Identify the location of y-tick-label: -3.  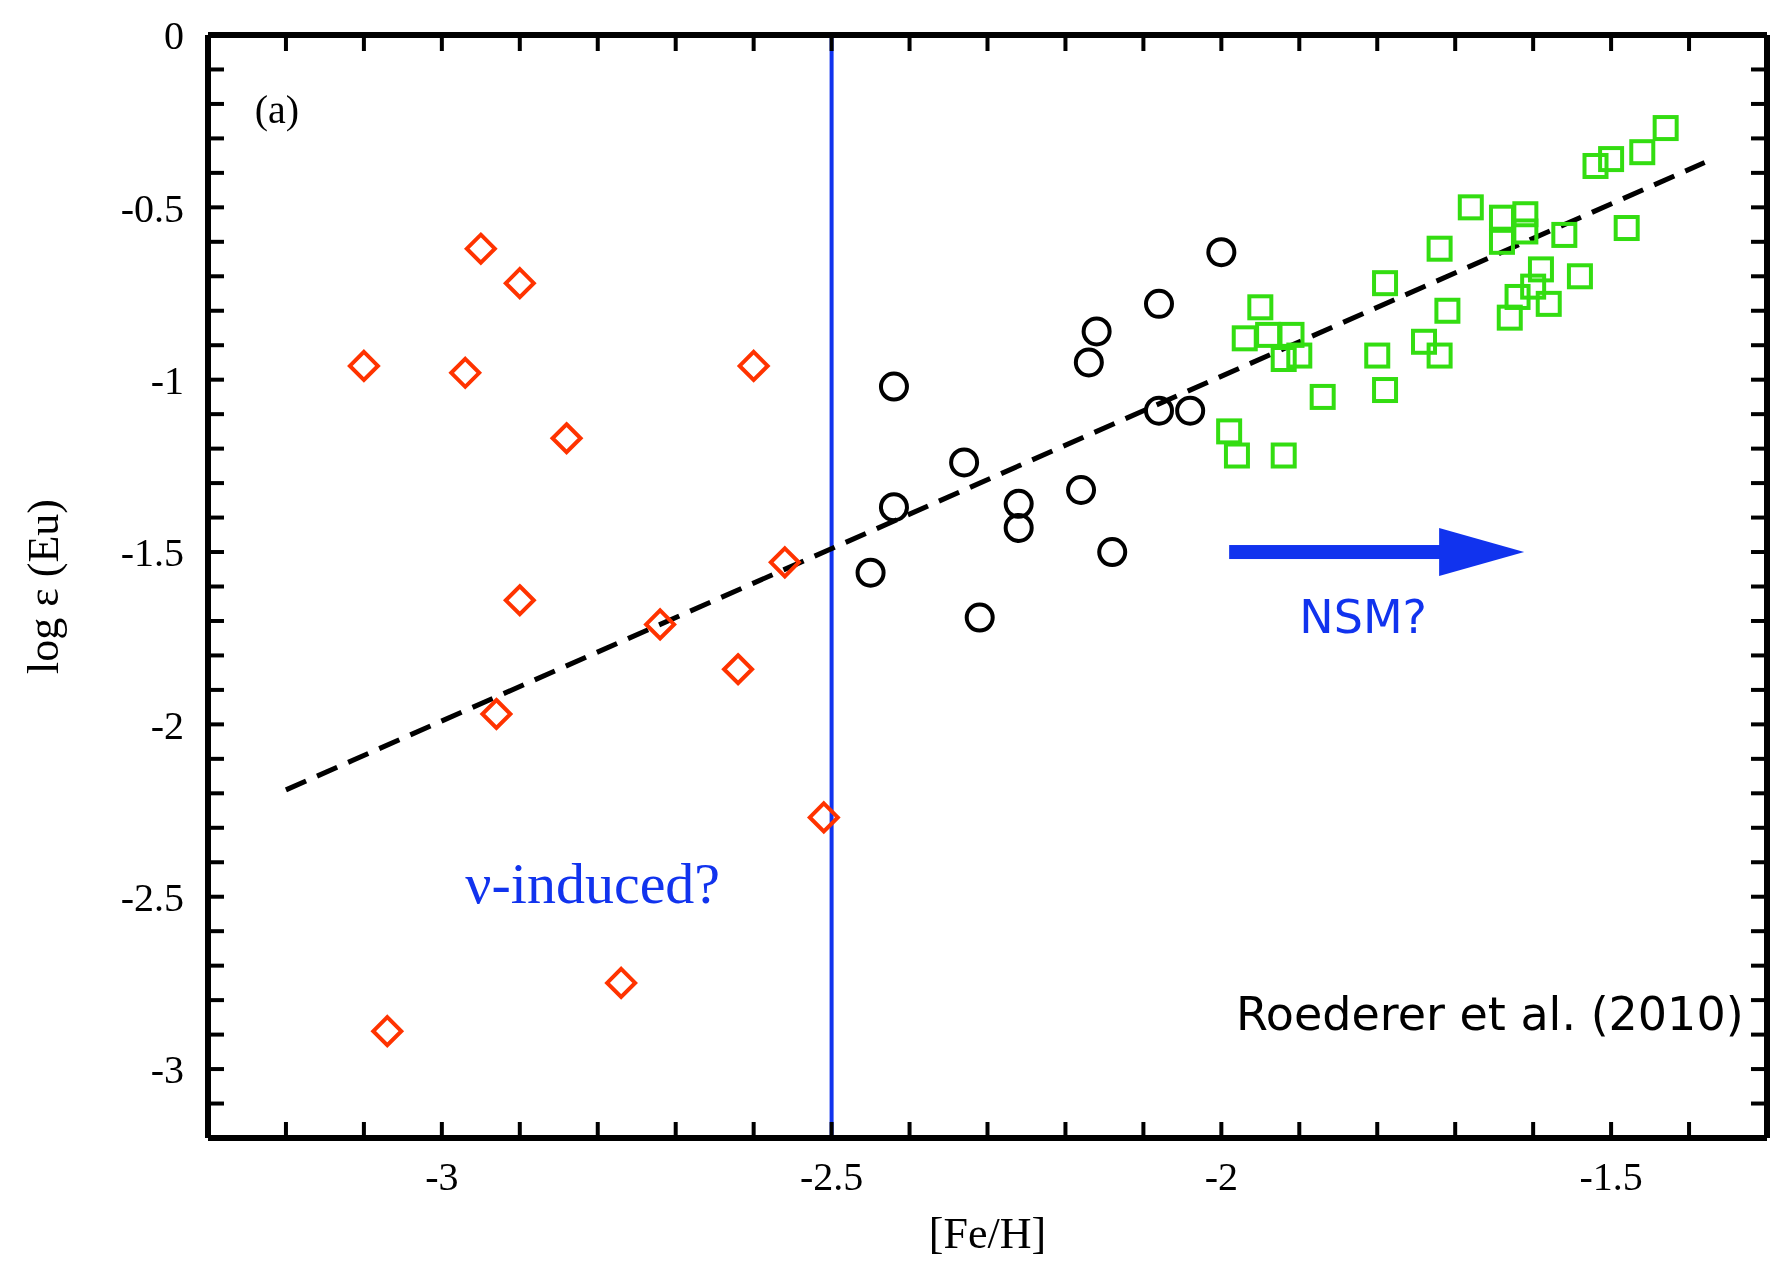
(167, 1070).